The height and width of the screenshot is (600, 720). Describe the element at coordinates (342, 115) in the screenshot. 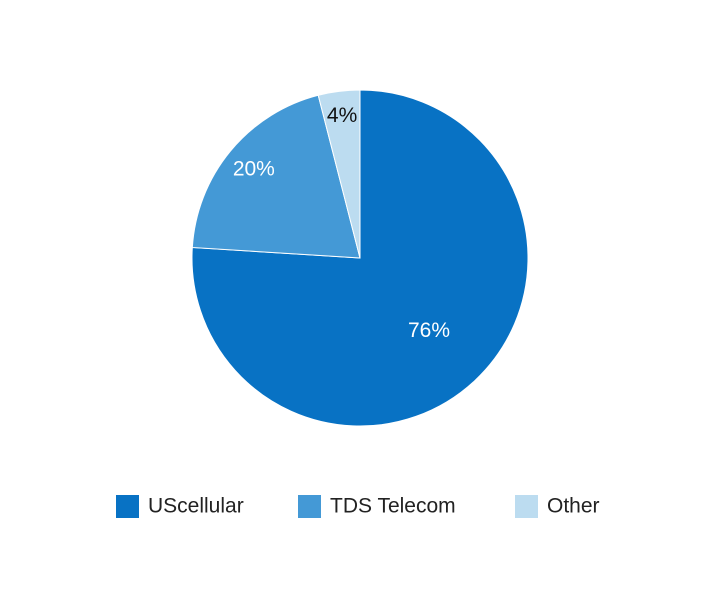

I see `value-label: 4%` at that location.